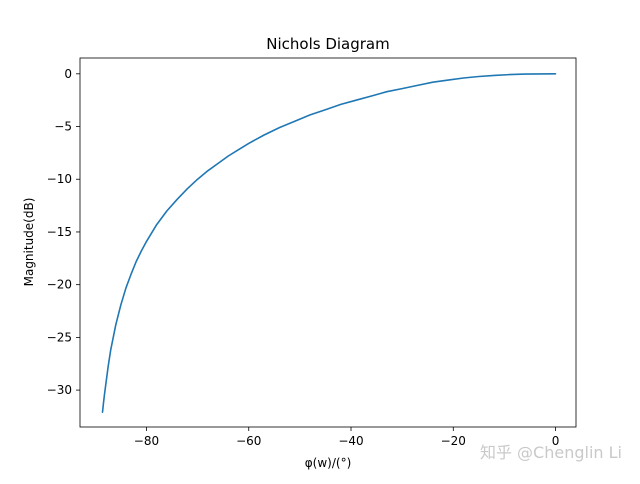 The image size is (640, 484). I want to click on y-tick-label: −30, so click(59, 390).